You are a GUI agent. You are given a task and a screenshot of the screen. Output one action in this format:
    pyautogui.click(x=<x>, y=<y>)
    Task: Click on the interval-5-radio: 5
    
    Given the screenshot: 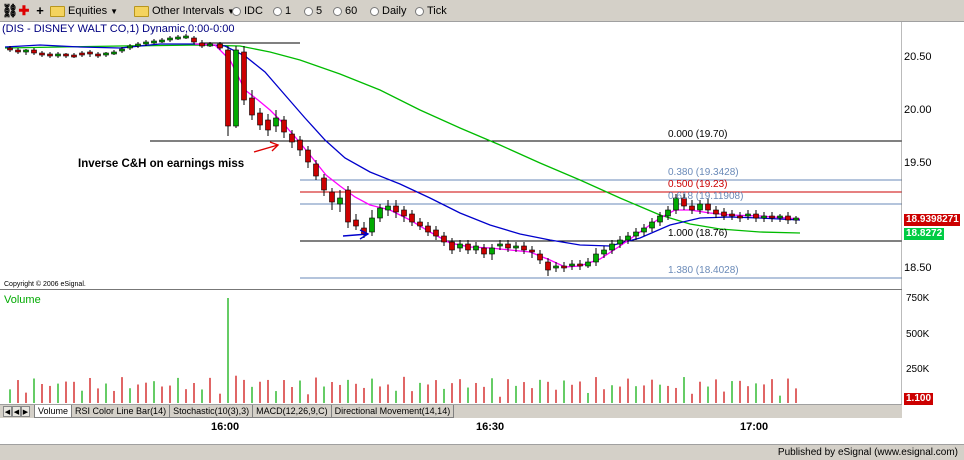 What is the action you would take?
    pyautogui.click(x=313, y=11)
    